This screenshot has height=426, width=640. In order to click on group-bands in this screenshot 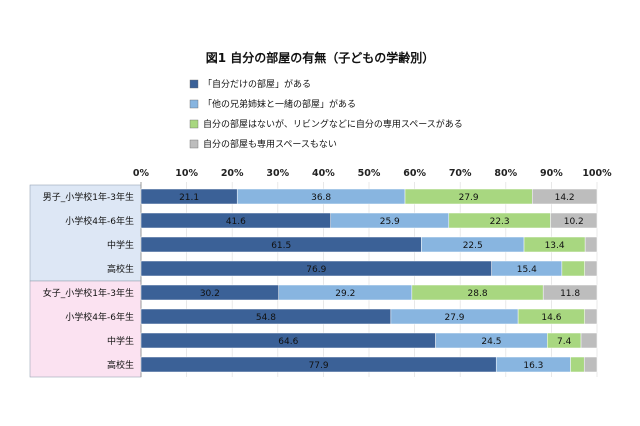, I will do `click(85, 281)`.